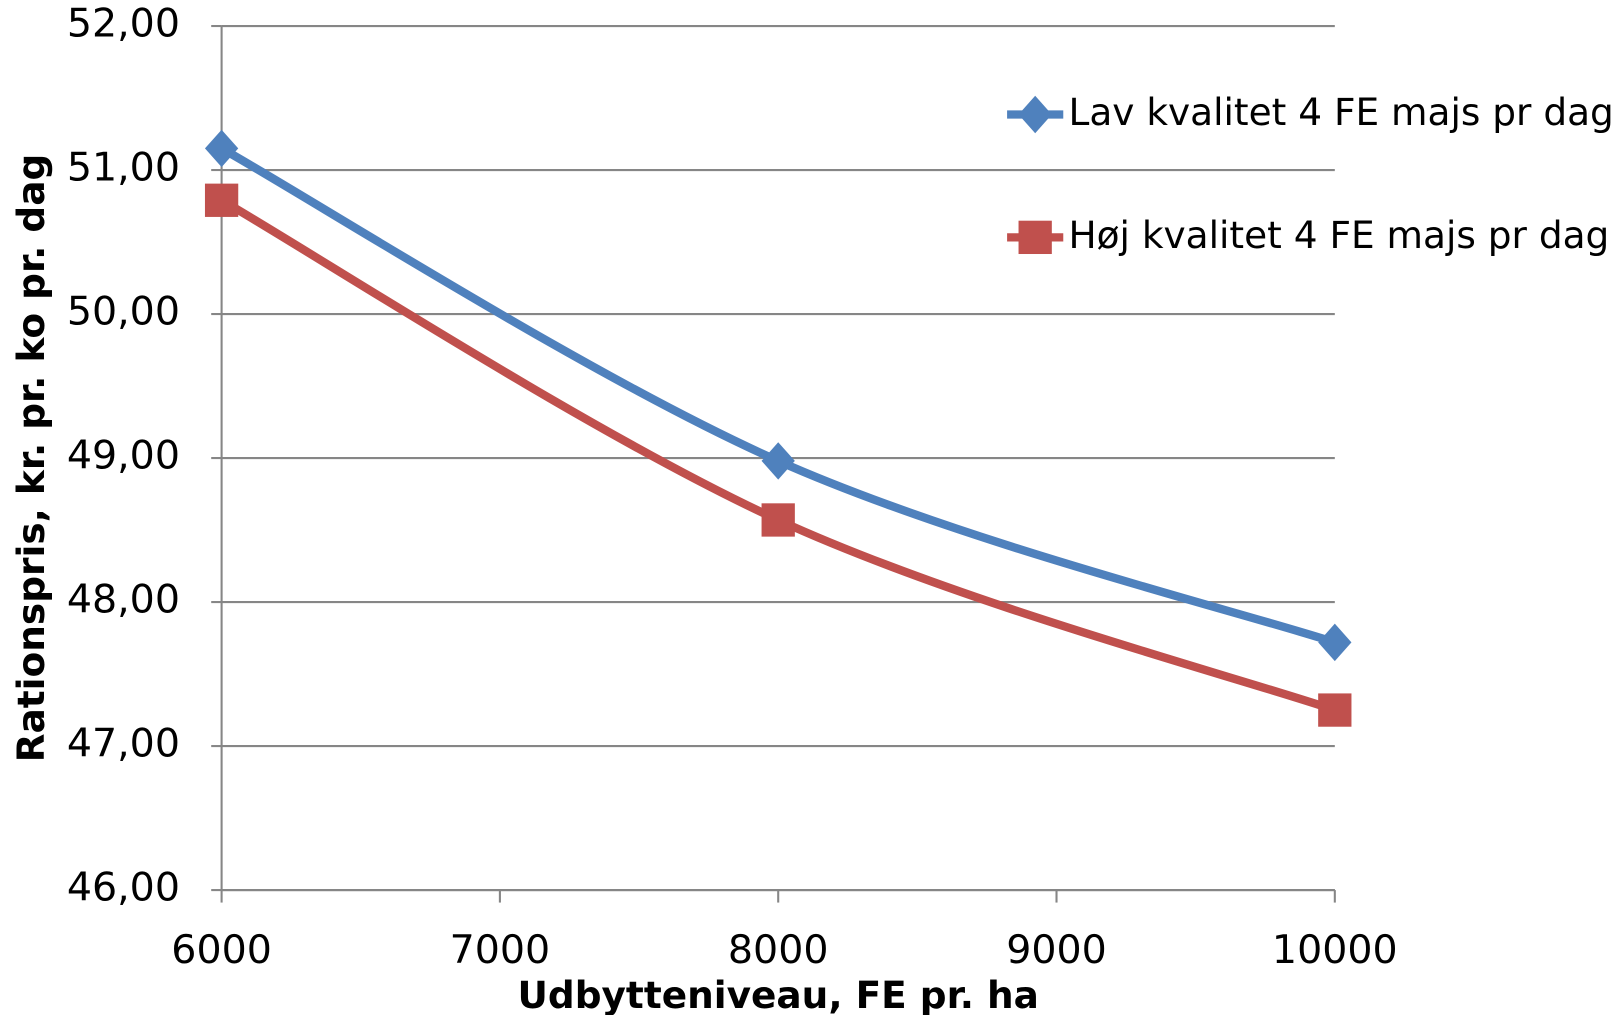 This screenshot has width=1623, height=1015. What do you see at coordinates (123, 456) in the screenshot?
I see `y-tick-label: 49,00` at bounding box center [123, 456].